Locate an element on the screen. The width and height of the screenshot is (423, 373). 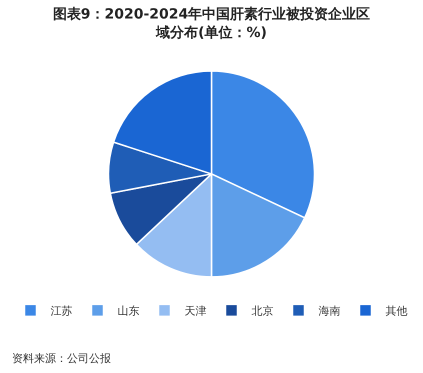
legend-label: 北京 is located at coordinates (263, 311).